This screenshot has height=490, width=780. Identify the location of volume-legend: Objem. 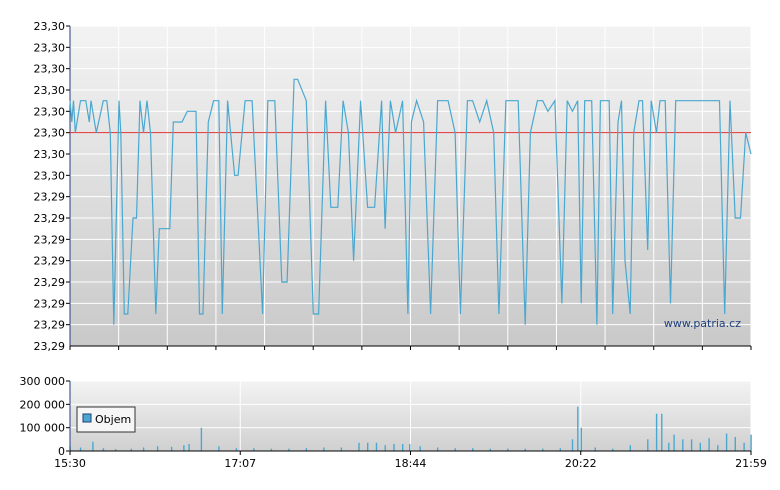
(106, 419).